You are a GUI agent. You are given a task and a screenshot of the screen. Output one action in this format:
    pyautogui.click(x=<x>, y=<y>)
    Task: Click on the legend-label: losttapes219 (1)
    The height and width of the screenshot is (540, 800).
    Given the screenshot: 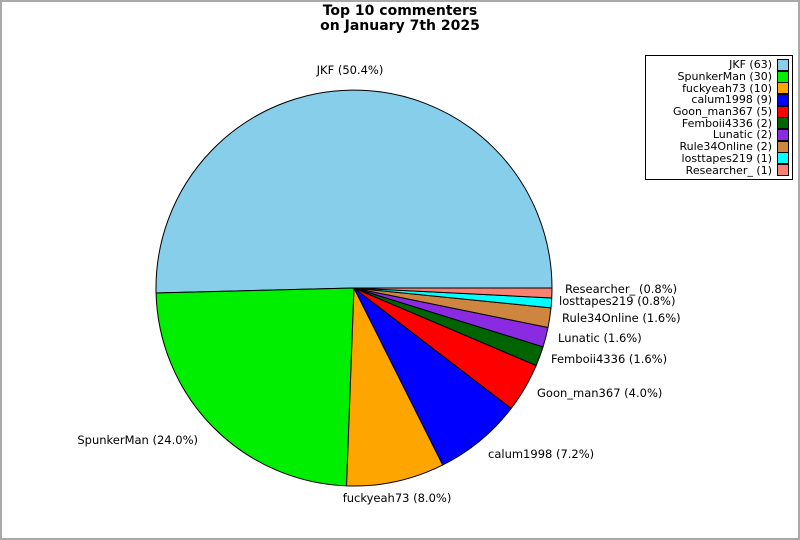 What is the action you would take?
    pyautogui.click(x=726, y=158)
    